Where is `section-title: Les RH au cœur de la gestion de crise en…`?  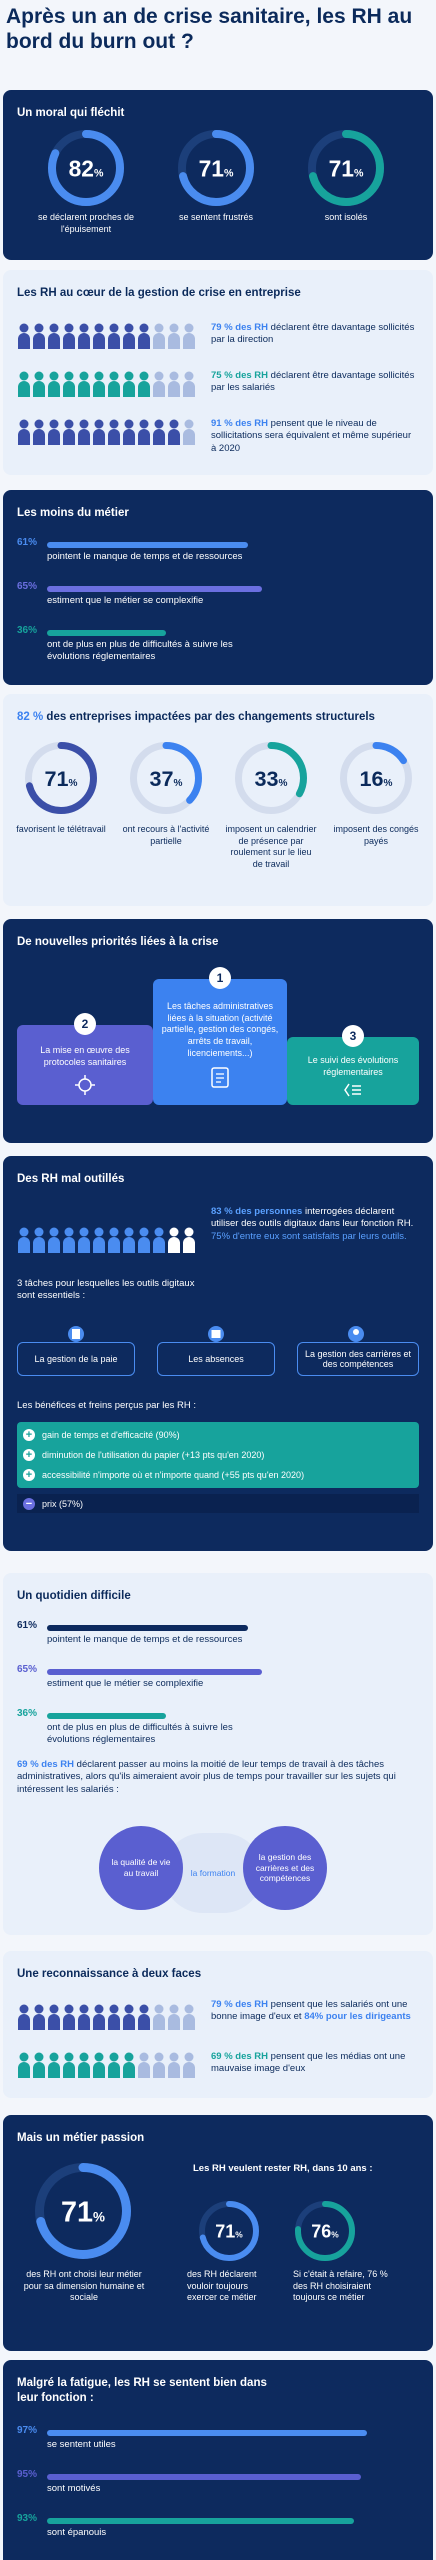
section-title: Les RH au cœur de la gestion de crise en… is located at coordinates (159, 293).